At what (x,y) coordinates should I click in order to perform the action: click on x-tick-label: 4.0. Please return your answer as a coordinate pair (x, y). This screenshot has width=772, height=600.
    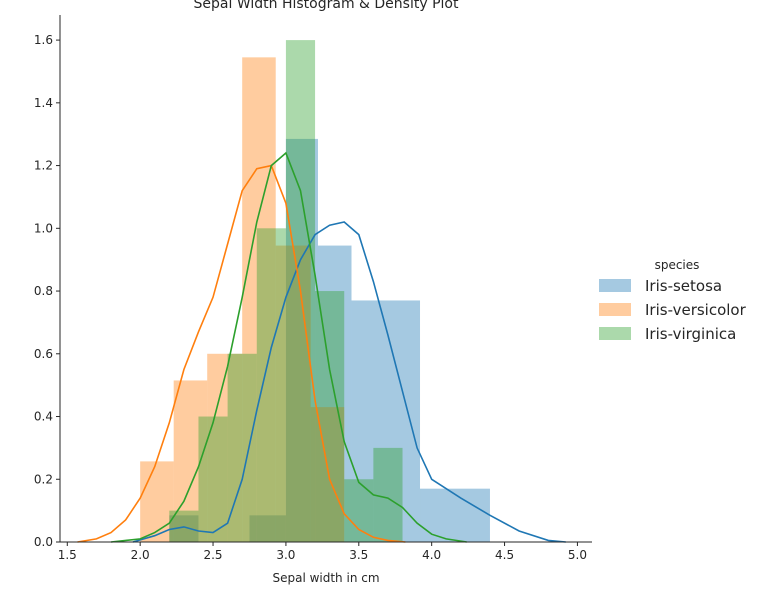
    Looking at the image, I should click on (431, 555).